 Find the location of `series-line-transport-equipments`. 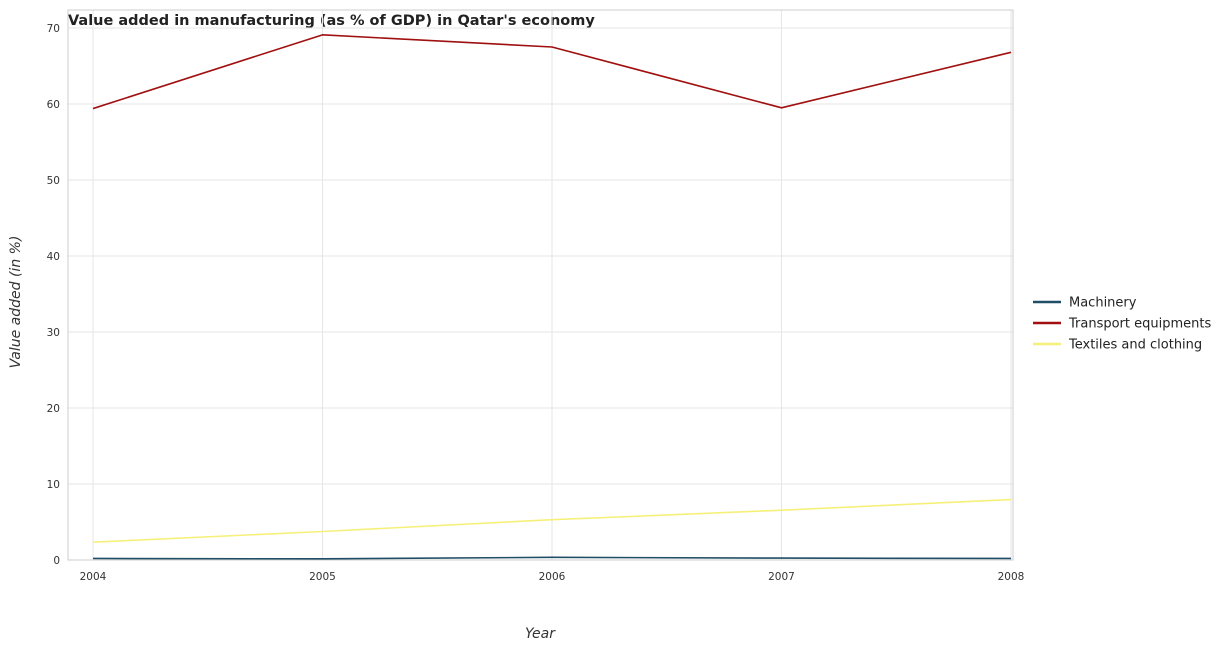

series-line-transport-equipments is located at coordinates (552, 72).